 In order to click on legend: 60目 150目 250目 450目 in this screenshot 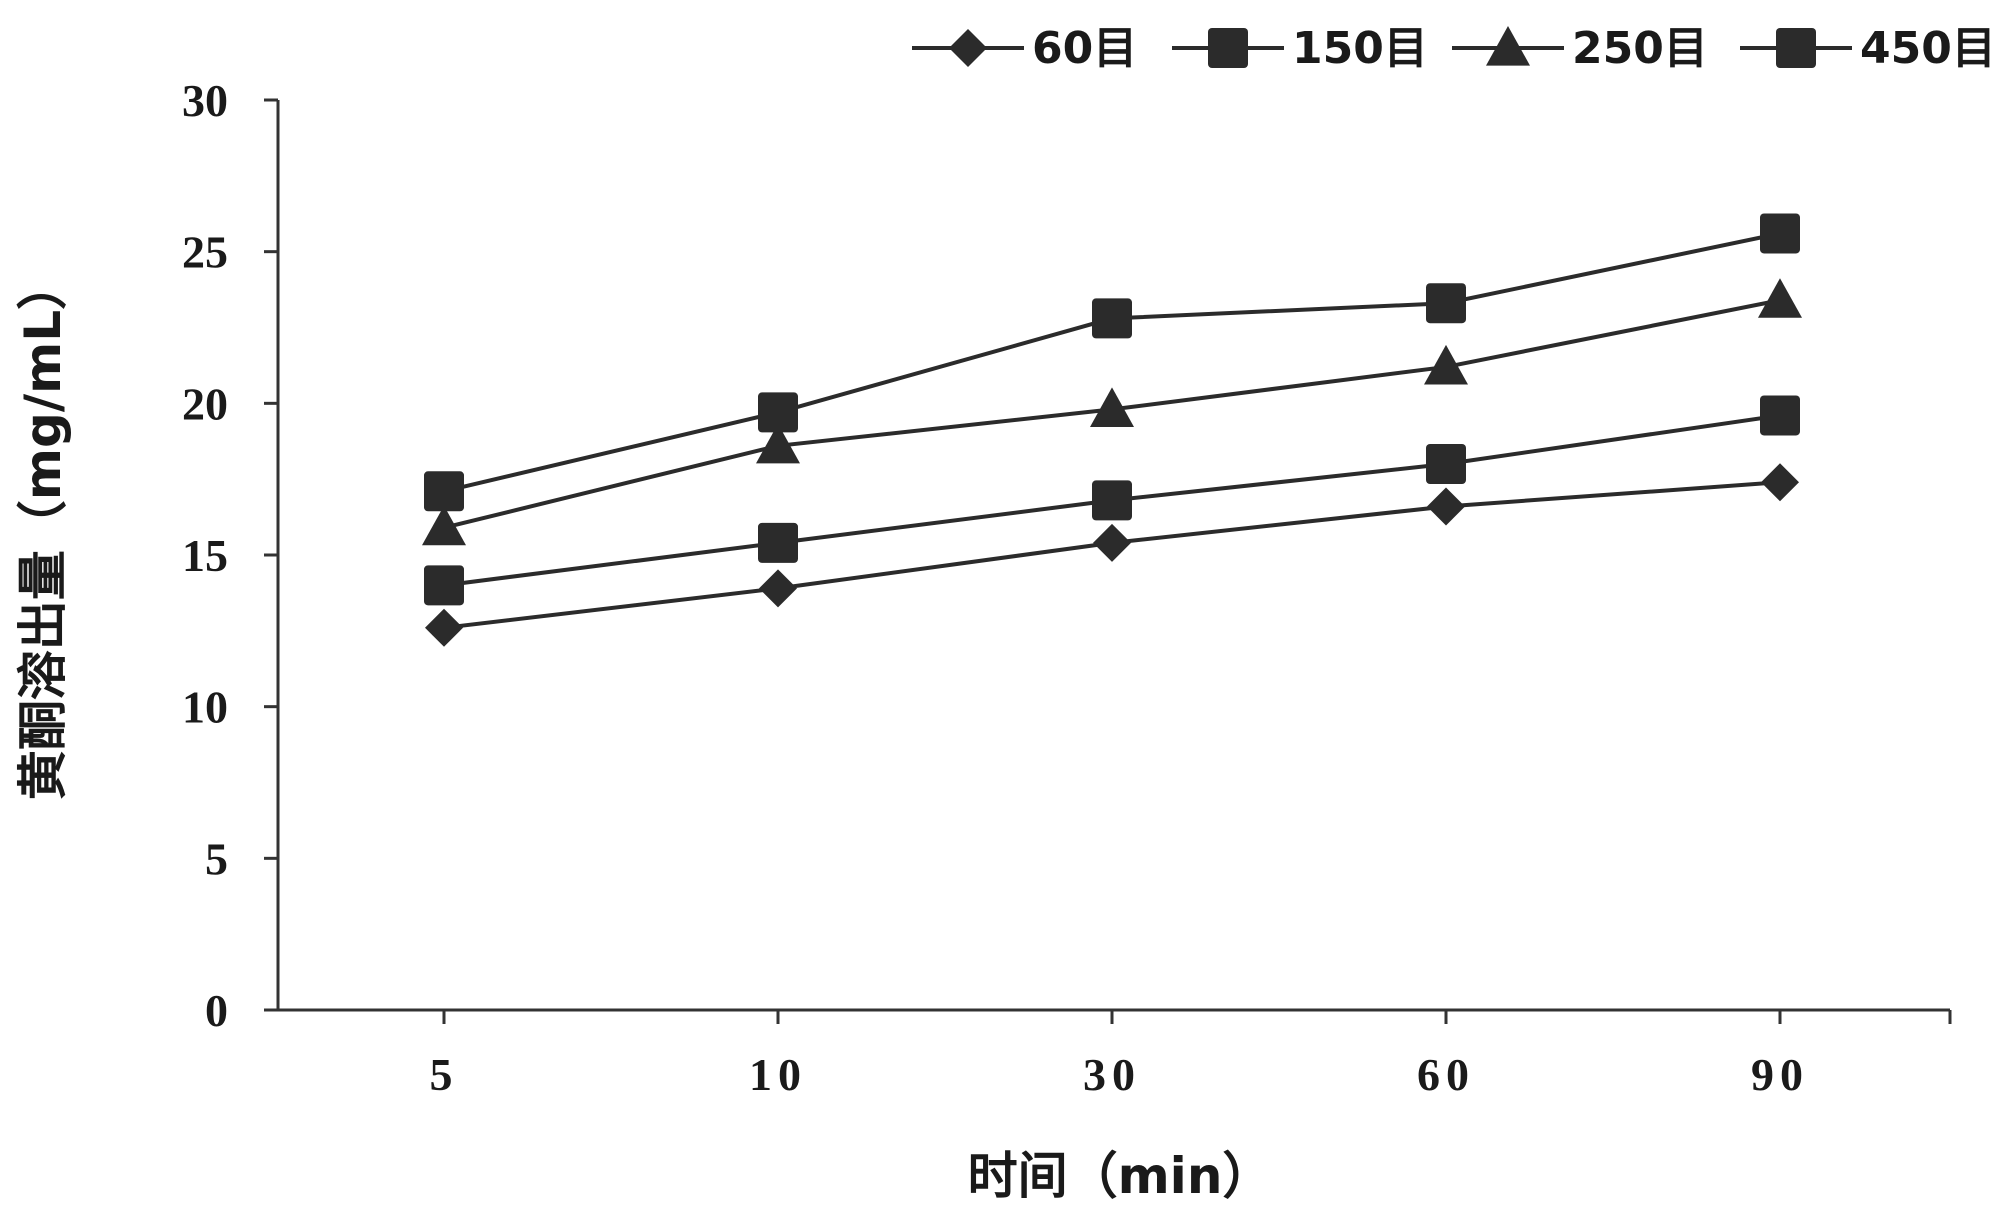, I will do `click(1454, 48)`.